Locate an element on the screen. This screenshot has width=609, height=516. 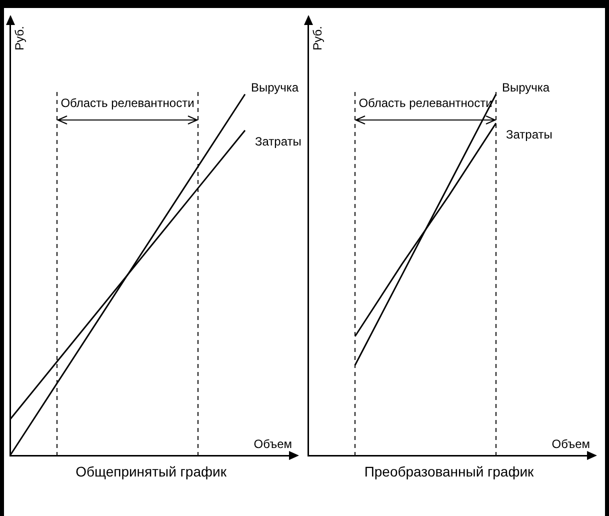
text: Общепринятый график is located at coordinates (152, 471).